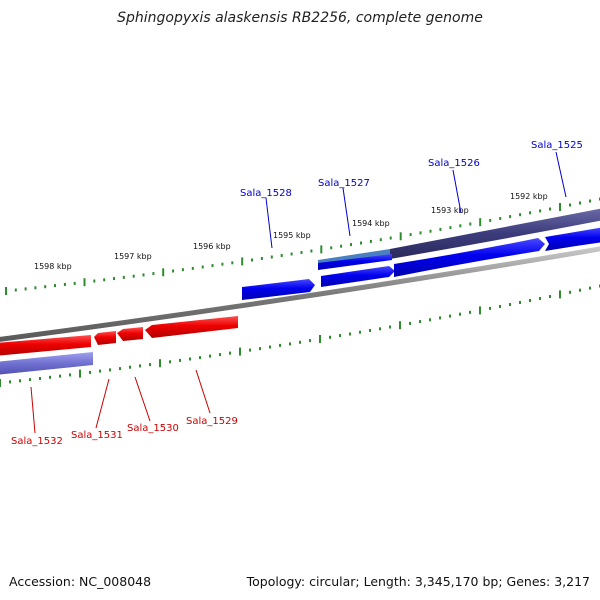  Describe the element at coordinates (450, 210) in the screenshot. I see `kbp-label-1593: 1593 kbp` at that location.